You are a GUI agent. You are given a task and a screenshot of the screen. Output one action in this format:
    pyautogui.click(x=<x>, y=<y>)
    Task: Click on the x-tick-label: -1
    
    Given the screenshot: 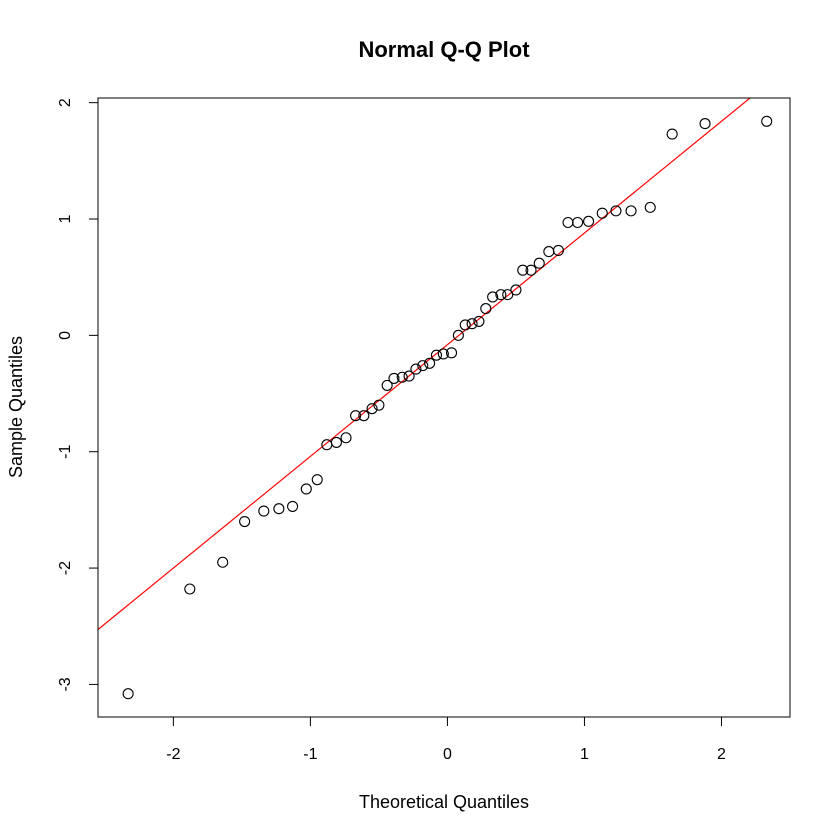 What is the action you would take?
    pyautogui.click(x=310, y=754)
    